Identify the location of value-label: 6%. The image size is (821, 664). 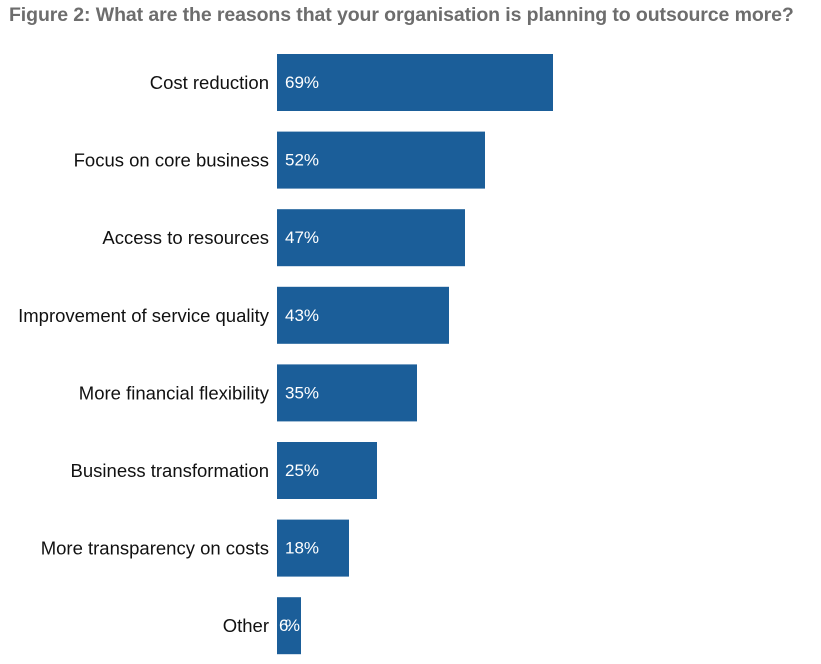
(289, 625).